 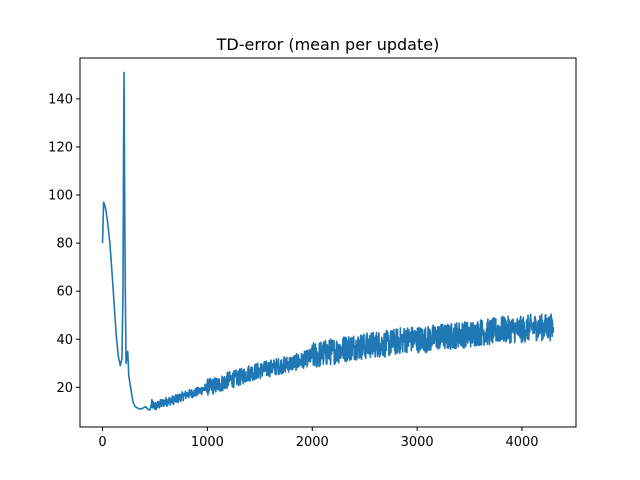 What do you see at coordinates (417, 442) in the screenshot?
I see `x-tick-label: 3000` at bounding box center [417, 442].